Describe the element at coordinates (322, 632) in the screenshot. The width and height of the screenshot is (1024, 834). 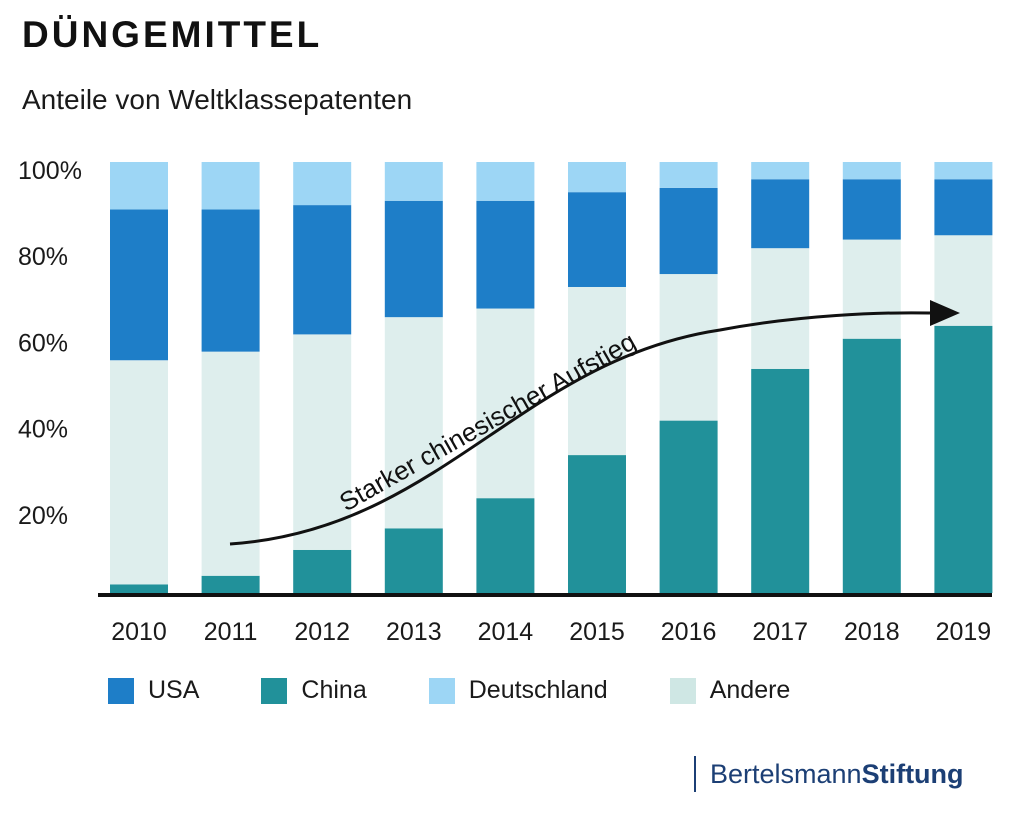
I see `x-tick-label: 2012` at that location.